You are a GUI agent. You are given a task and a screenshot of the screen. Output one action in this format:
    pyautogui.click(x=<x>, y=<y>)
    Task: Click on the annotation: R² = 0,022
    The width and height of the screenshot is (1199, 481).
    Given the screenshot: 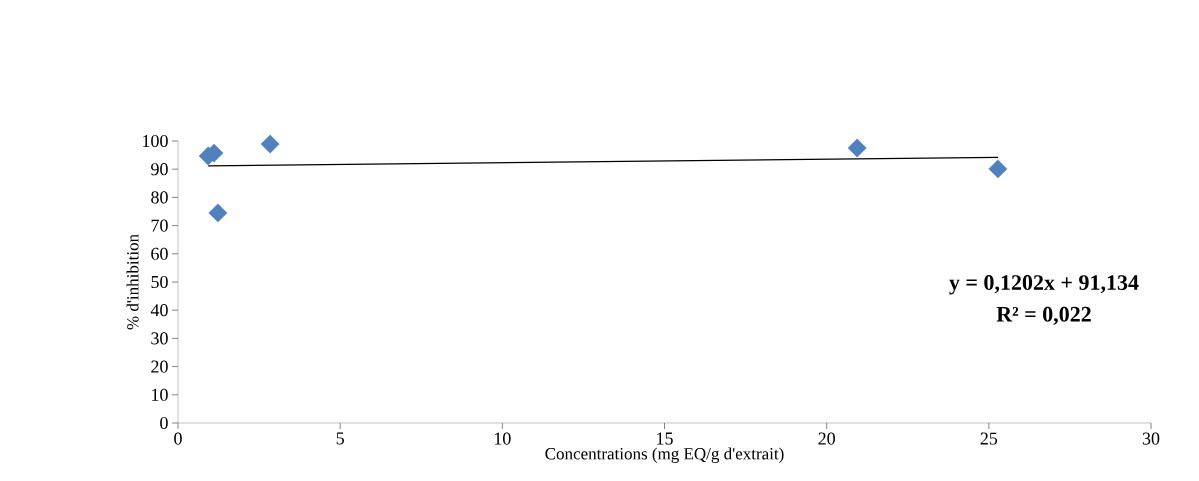 What is the action you would take?
    pyautogui.click(x=1043, y=315)
    